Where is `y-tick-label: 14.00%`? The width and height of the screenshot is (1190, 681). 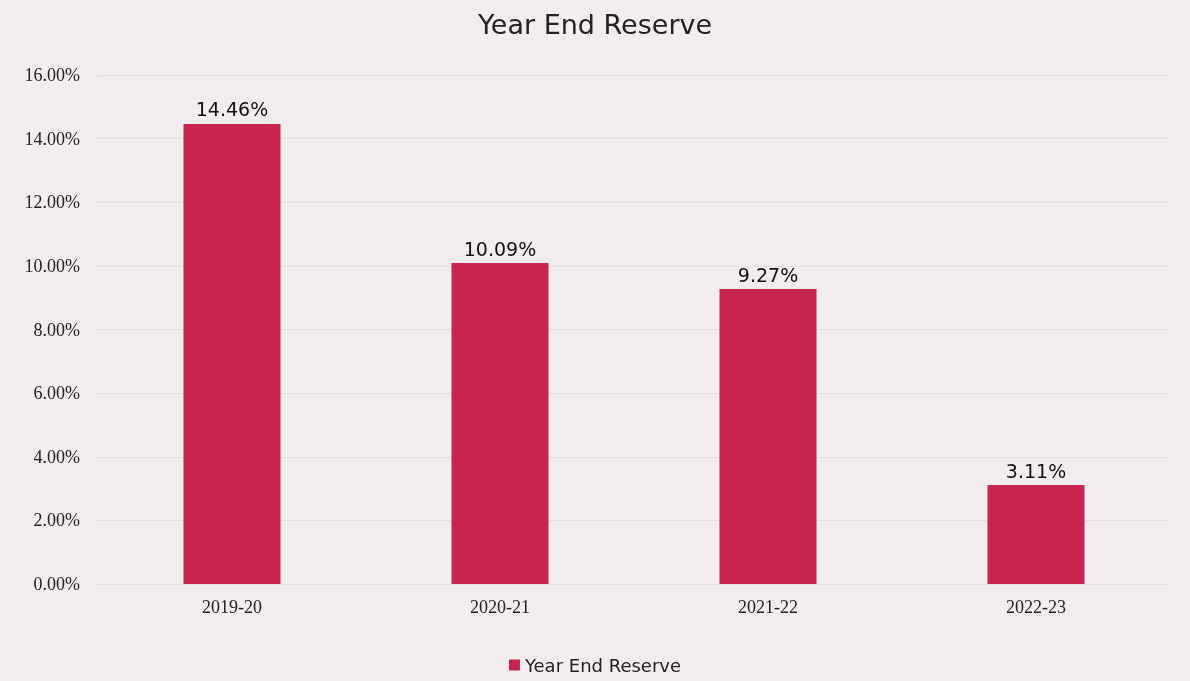 y-tick-label: 14.00% is located at coordinates (52, 138).